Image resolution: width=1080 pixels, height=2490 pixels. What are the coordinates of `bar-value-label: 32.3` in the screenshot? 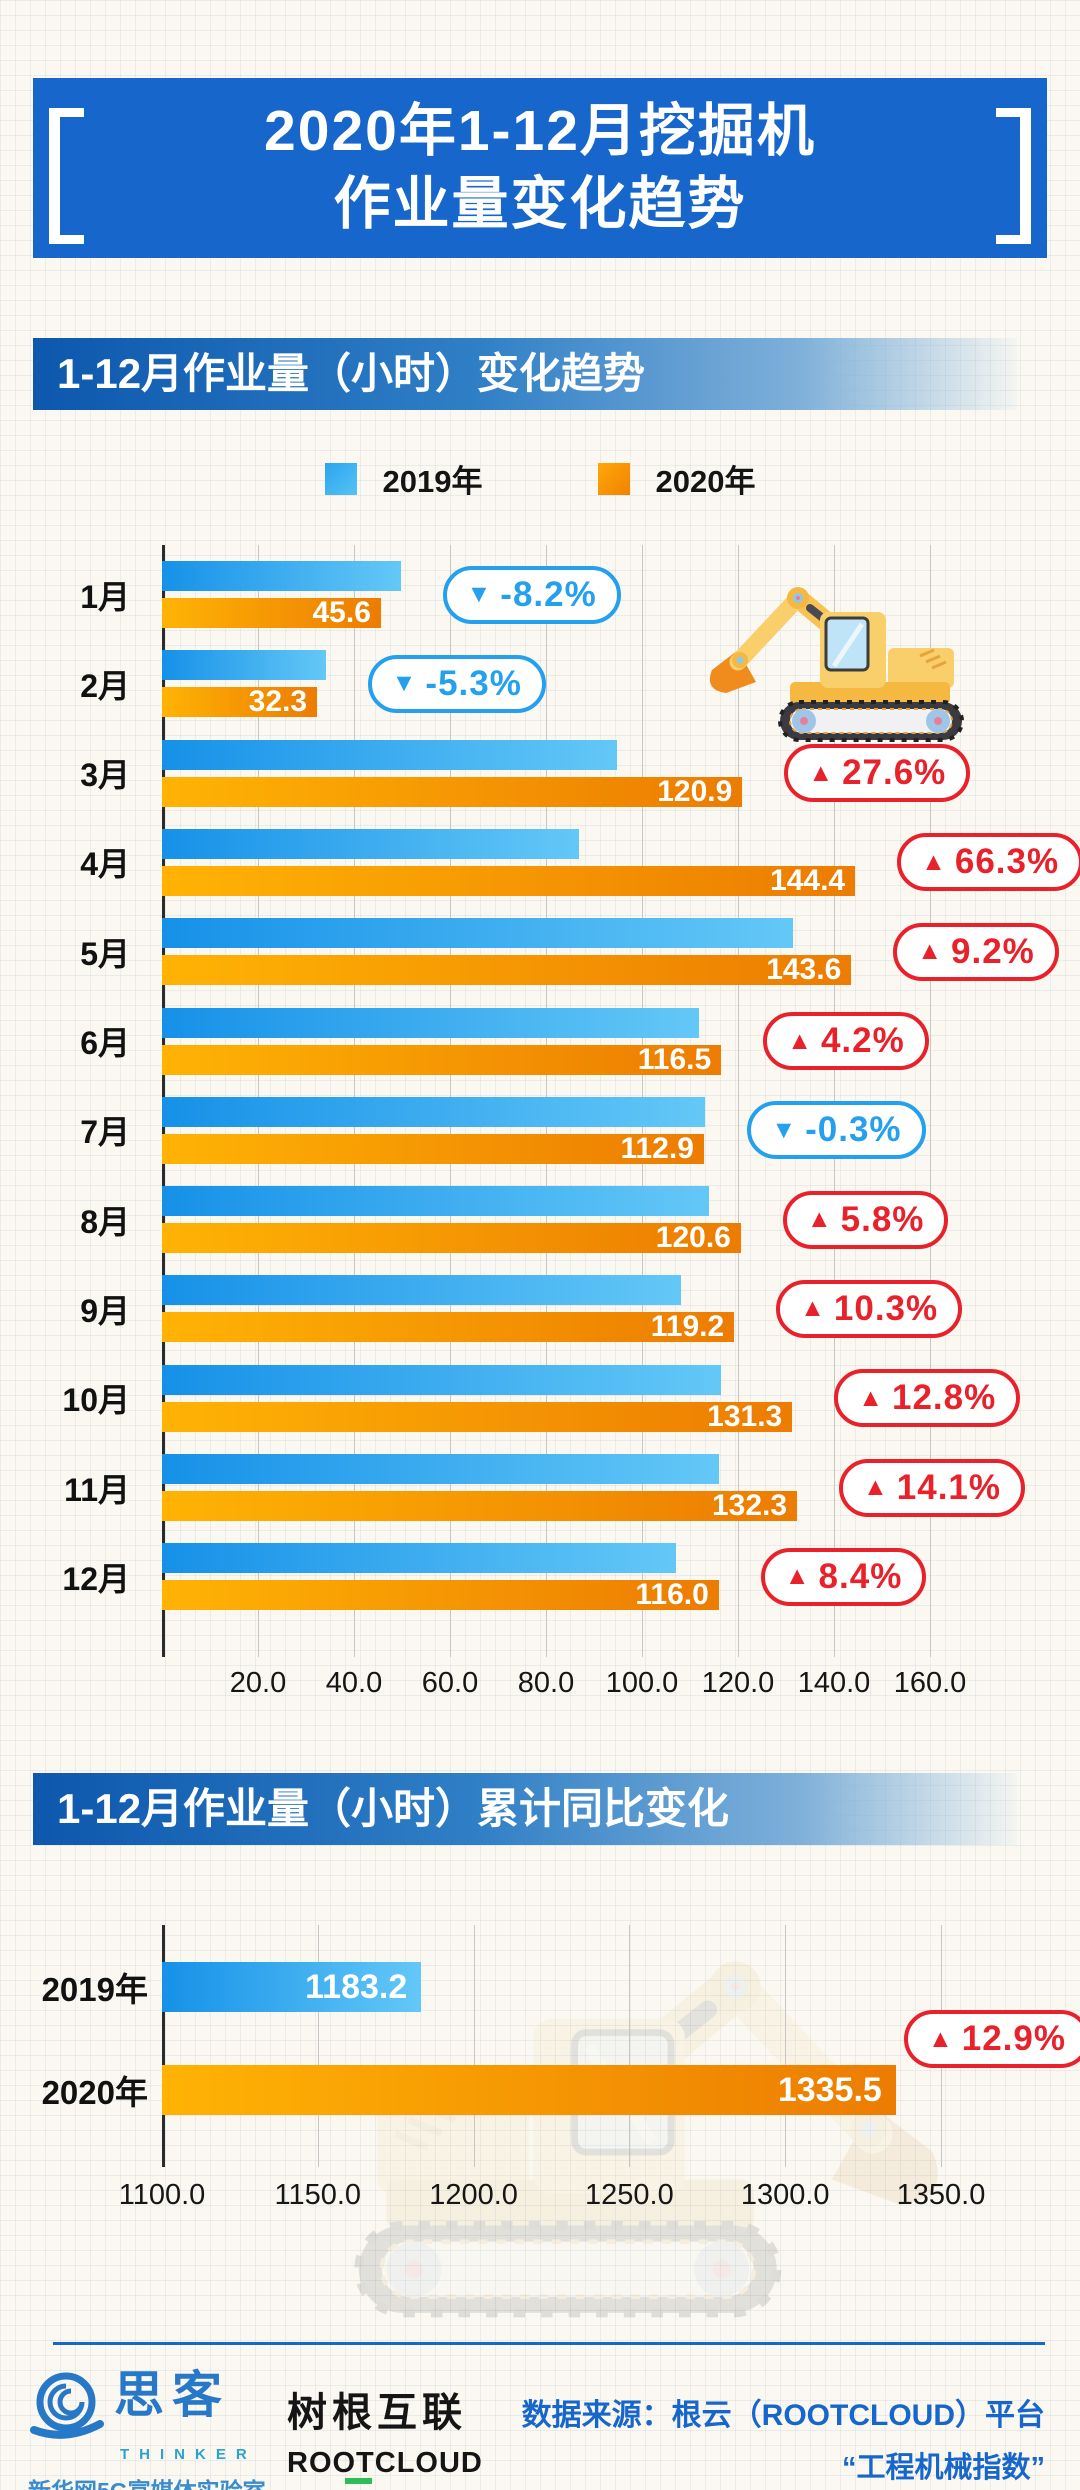 It's located at (278, 702).